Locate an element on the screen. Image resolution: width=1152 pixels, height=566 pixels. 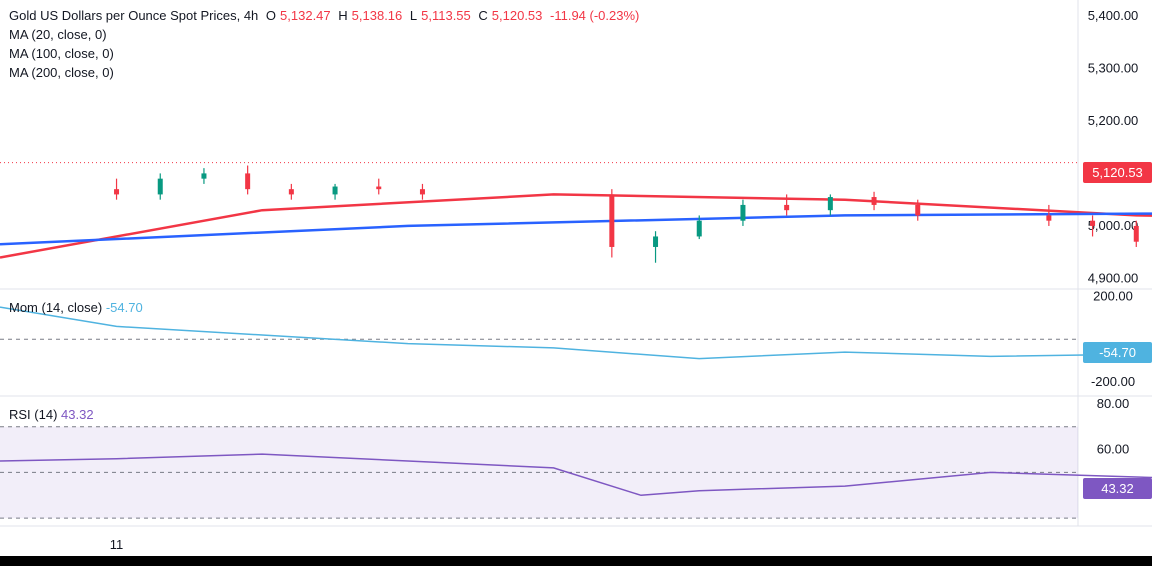
ma-line-ma20 is located at coordinates (576, 226).